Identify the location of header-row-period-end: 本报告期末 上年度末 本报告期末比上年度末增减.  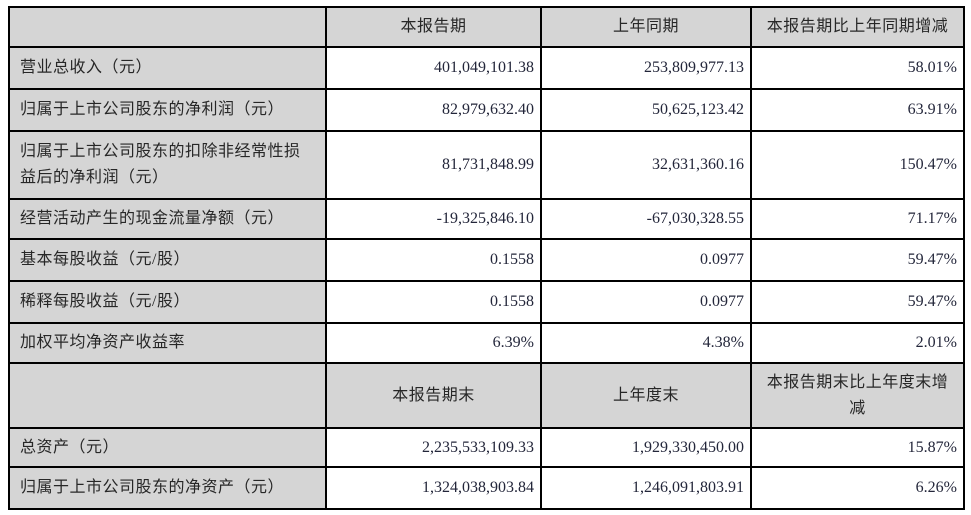
(486, 395).